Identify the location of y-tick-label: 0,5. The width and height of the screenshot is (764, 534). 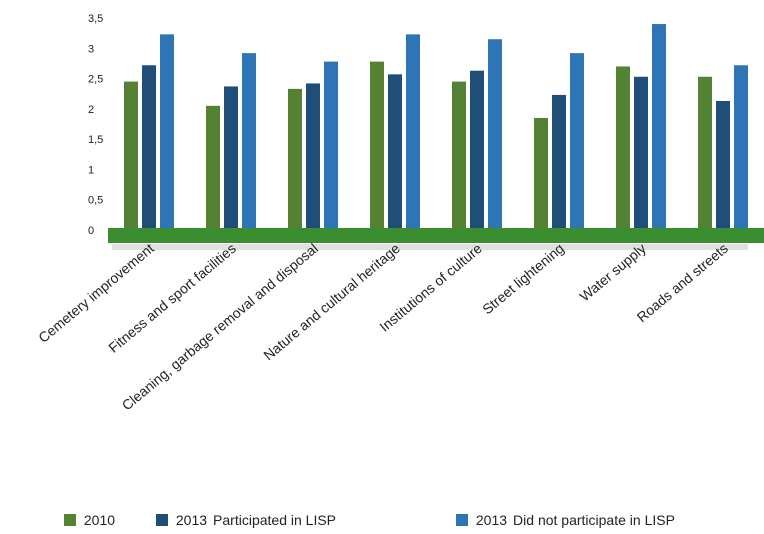
(95, 201).